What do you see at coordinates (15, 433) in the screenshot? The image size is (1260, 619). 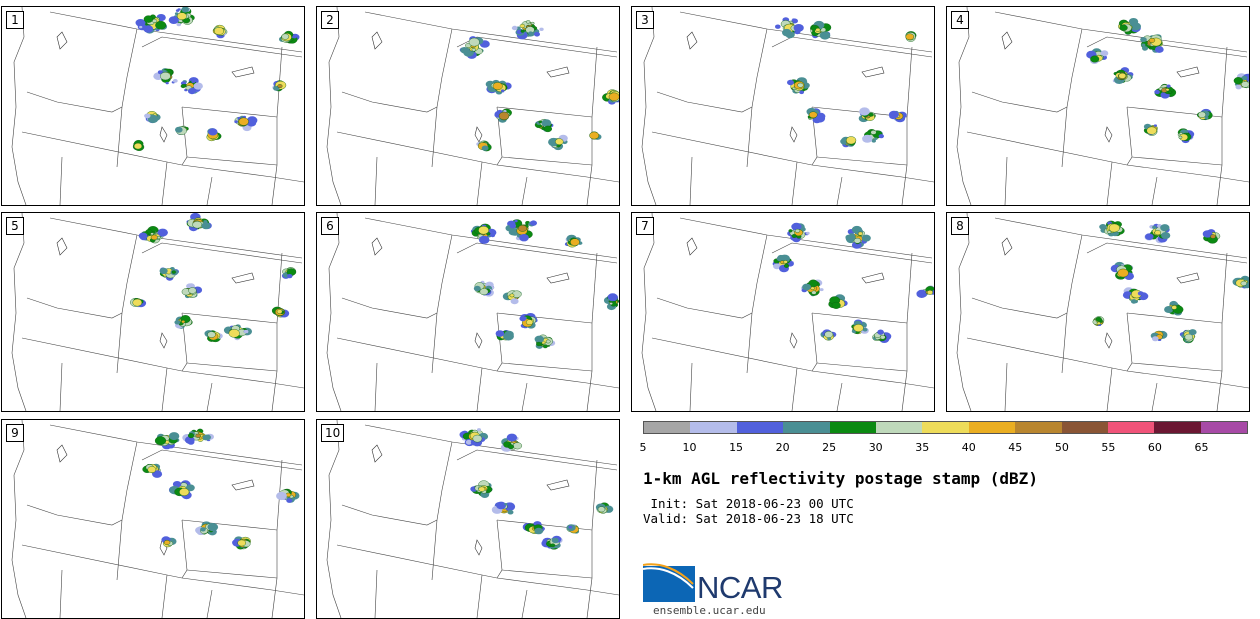 I see `panel-number: 9` at bounding box center [15, 433].